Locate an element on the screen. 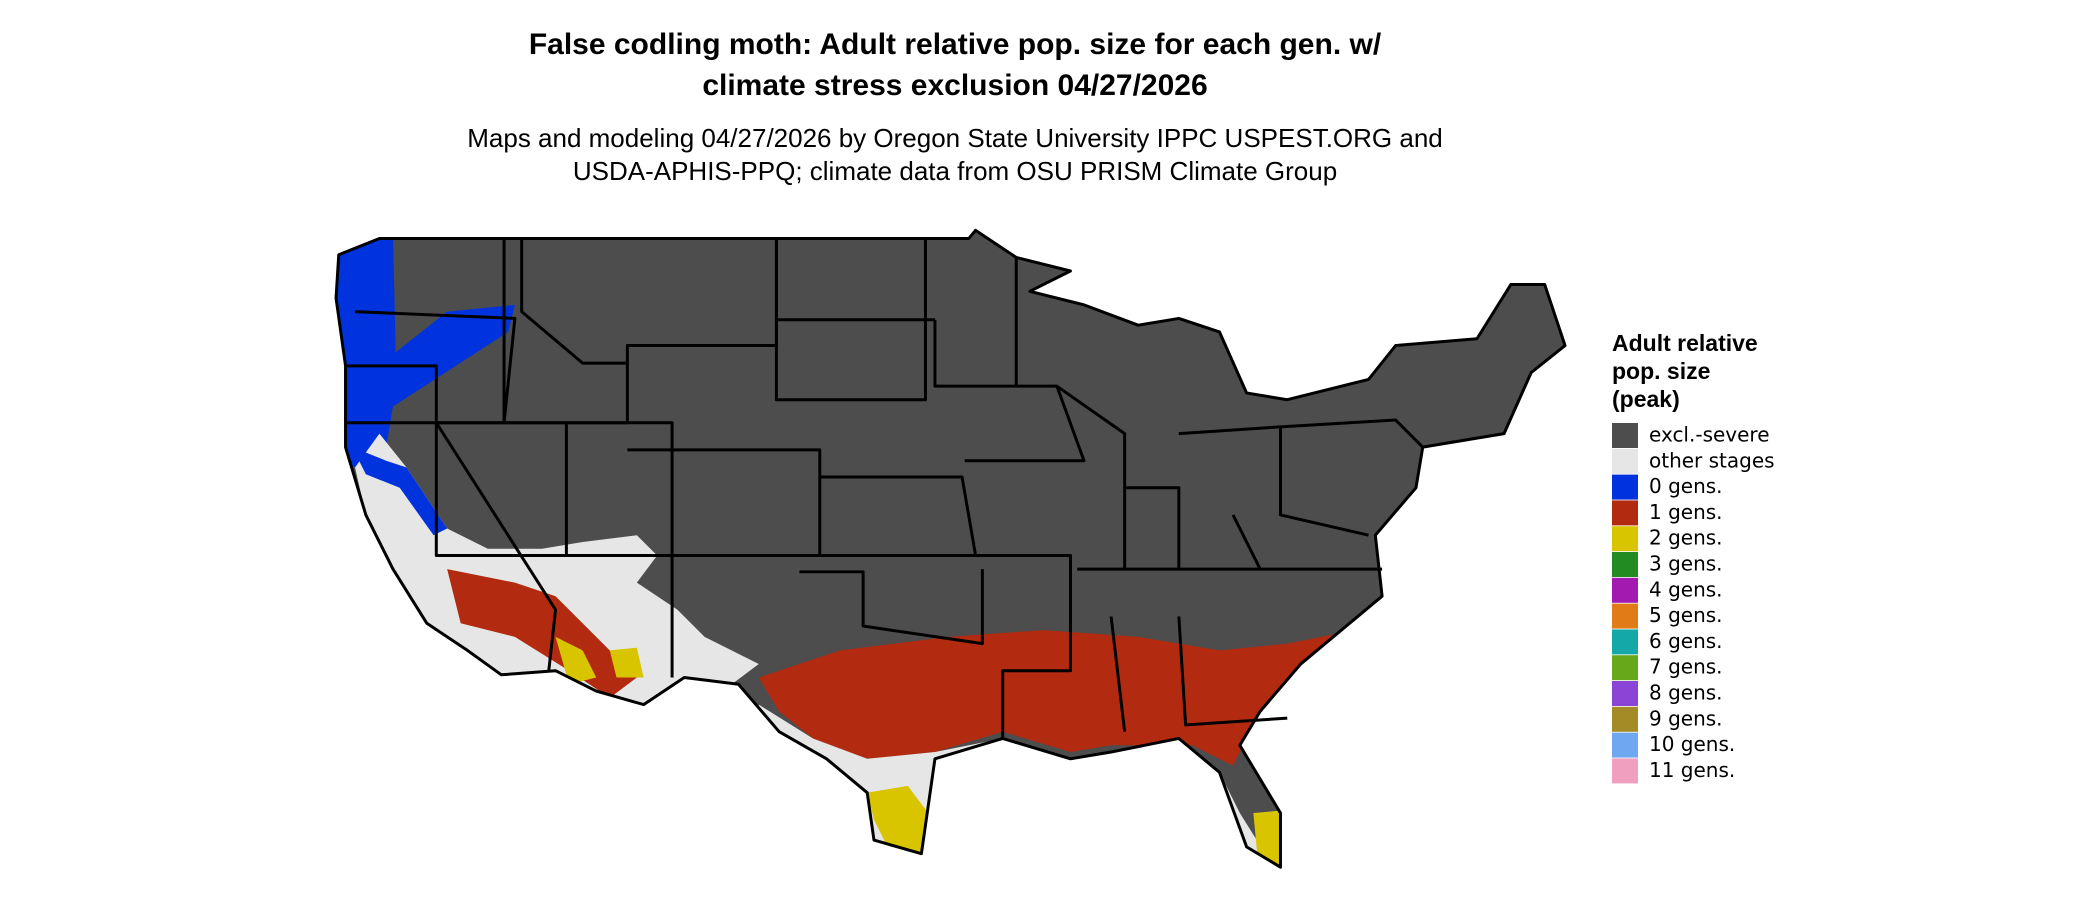 The image size is (2100, 897). legend-label: 7 gens. is located at coordinates (1686, 667).